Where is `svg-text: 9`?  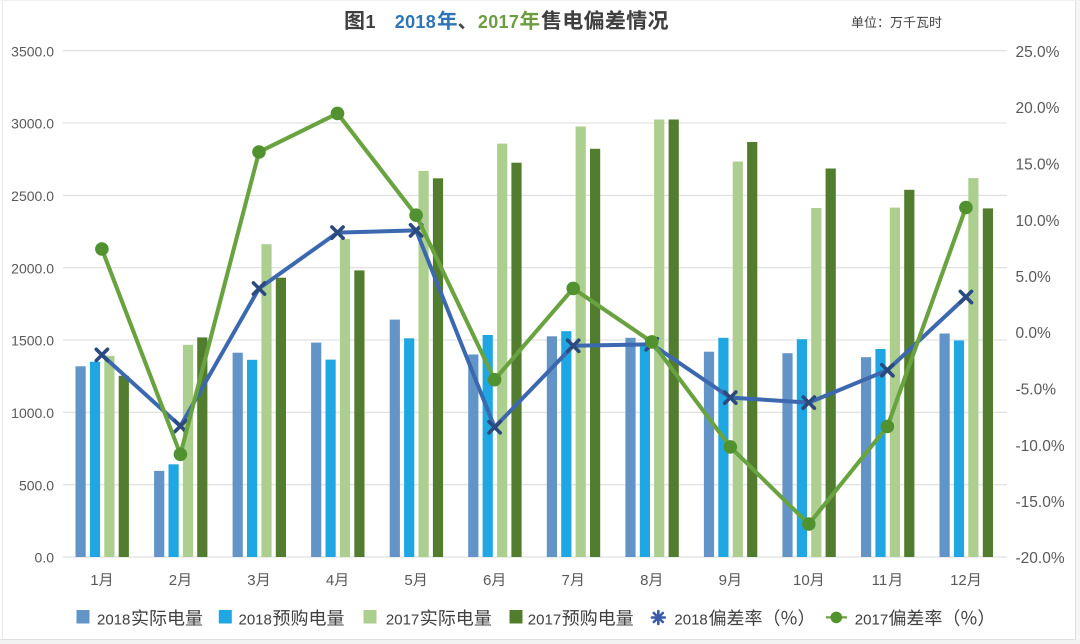 svg-text: 9 is located at coordinates (723, 580).